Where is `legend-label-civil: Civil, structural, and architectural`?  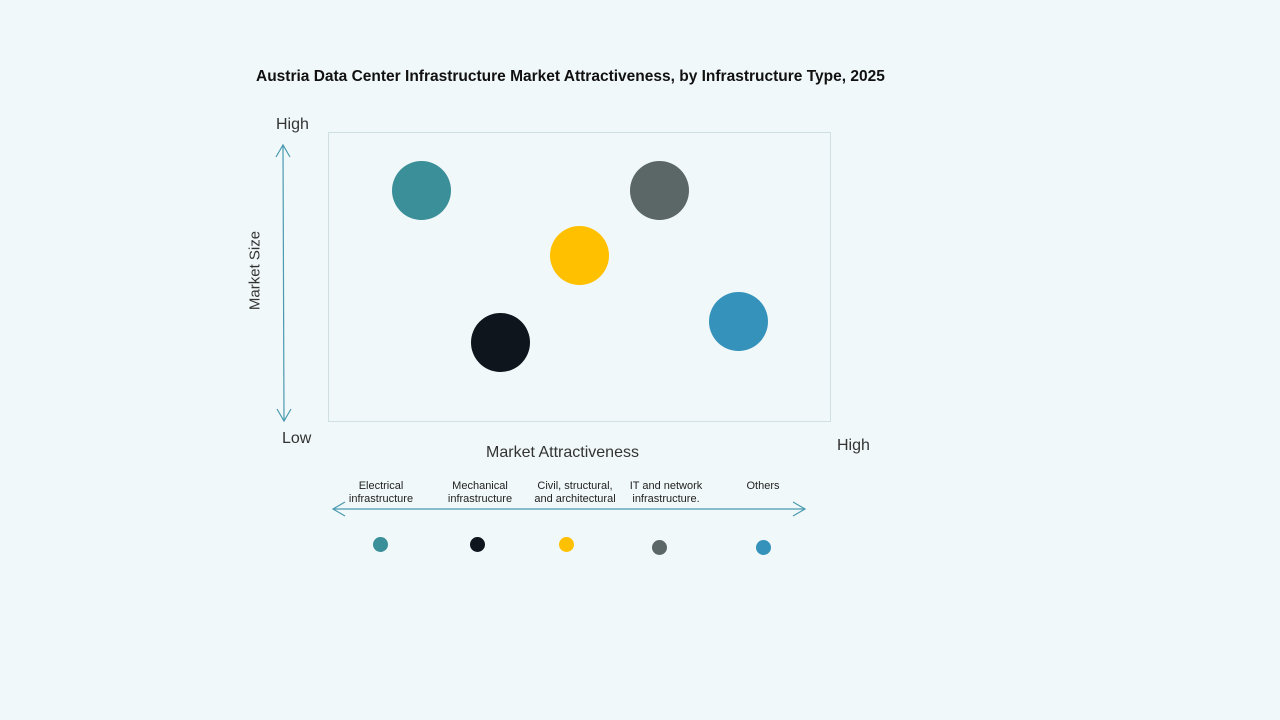
legend-label-civil: Civil, structural, and architectural is located at coordinates (575, 492).